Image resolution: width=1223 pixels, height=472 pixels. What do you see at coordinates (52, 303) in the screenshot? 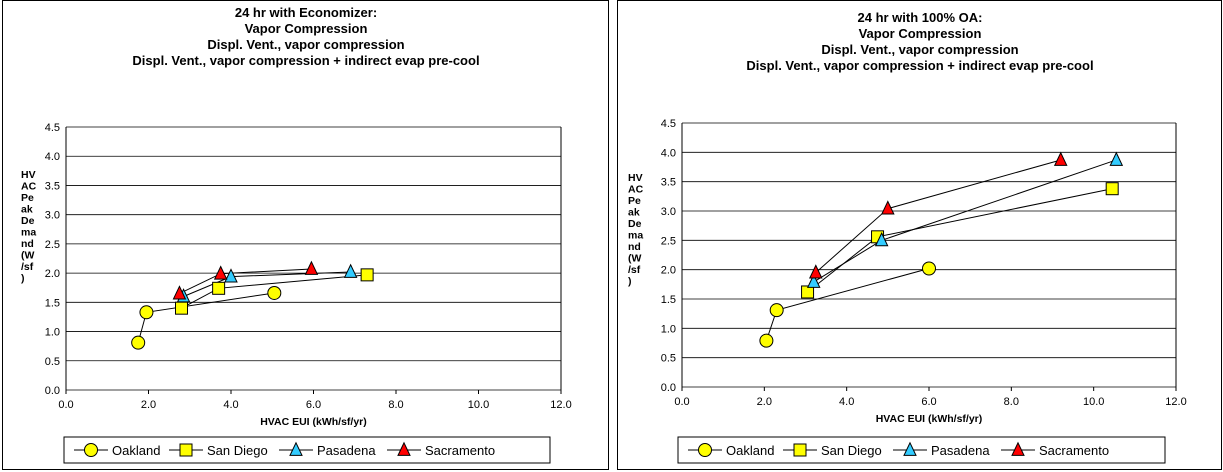
I see `y-tick-label: 1.5` at bounding box center [52, 303].